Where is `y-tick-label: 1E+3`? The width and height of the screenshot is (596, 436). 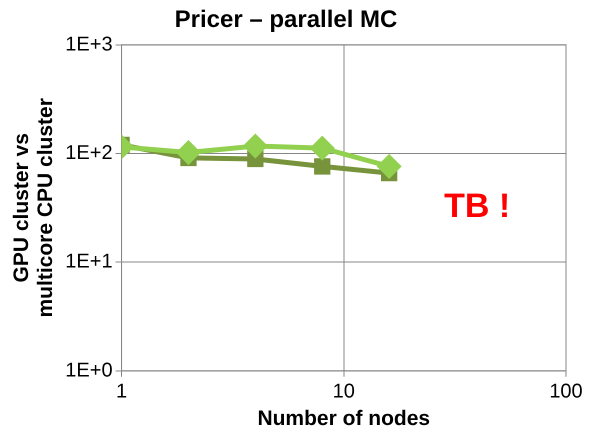 y-tick-label: 1E+3 is located at coordinates (89, 44).